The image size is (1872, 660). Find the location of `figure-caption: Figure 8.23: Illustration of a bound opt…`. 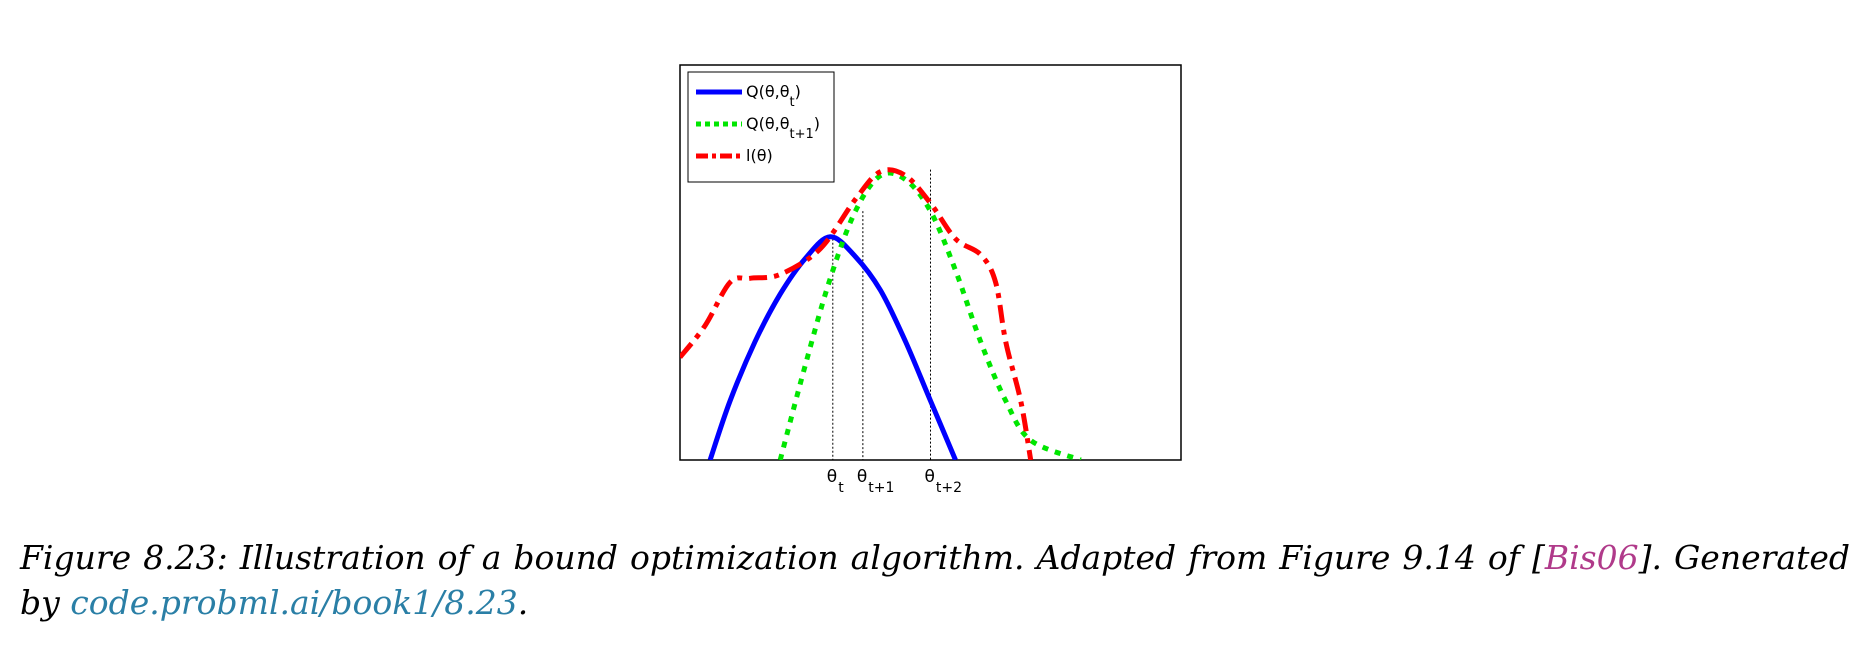

figure-caption: Figure 8.23: Illustration of a bound opt… is located at coordinates (935, 580).